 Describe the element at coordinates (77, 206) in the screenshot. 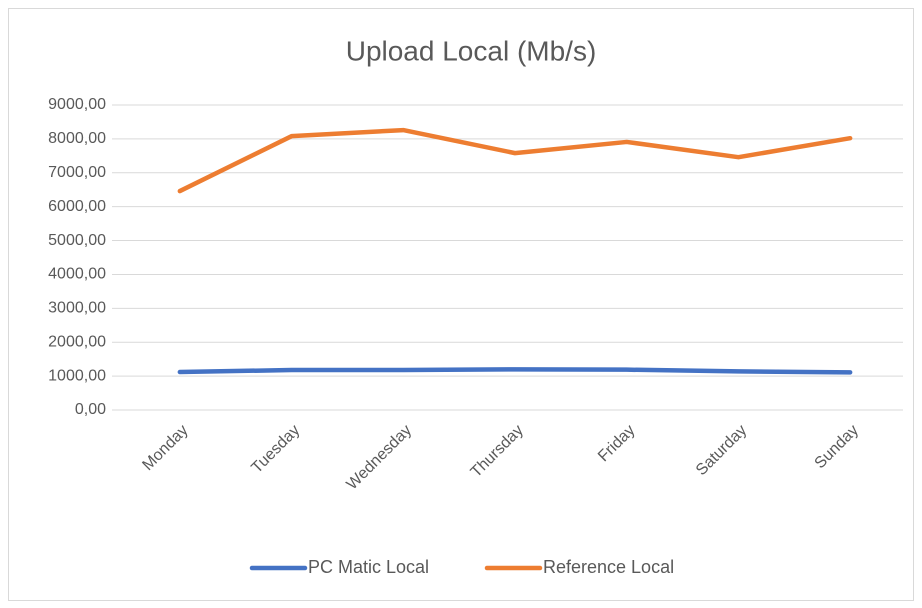

I see `y-tick-label: 6000,00` at that location.